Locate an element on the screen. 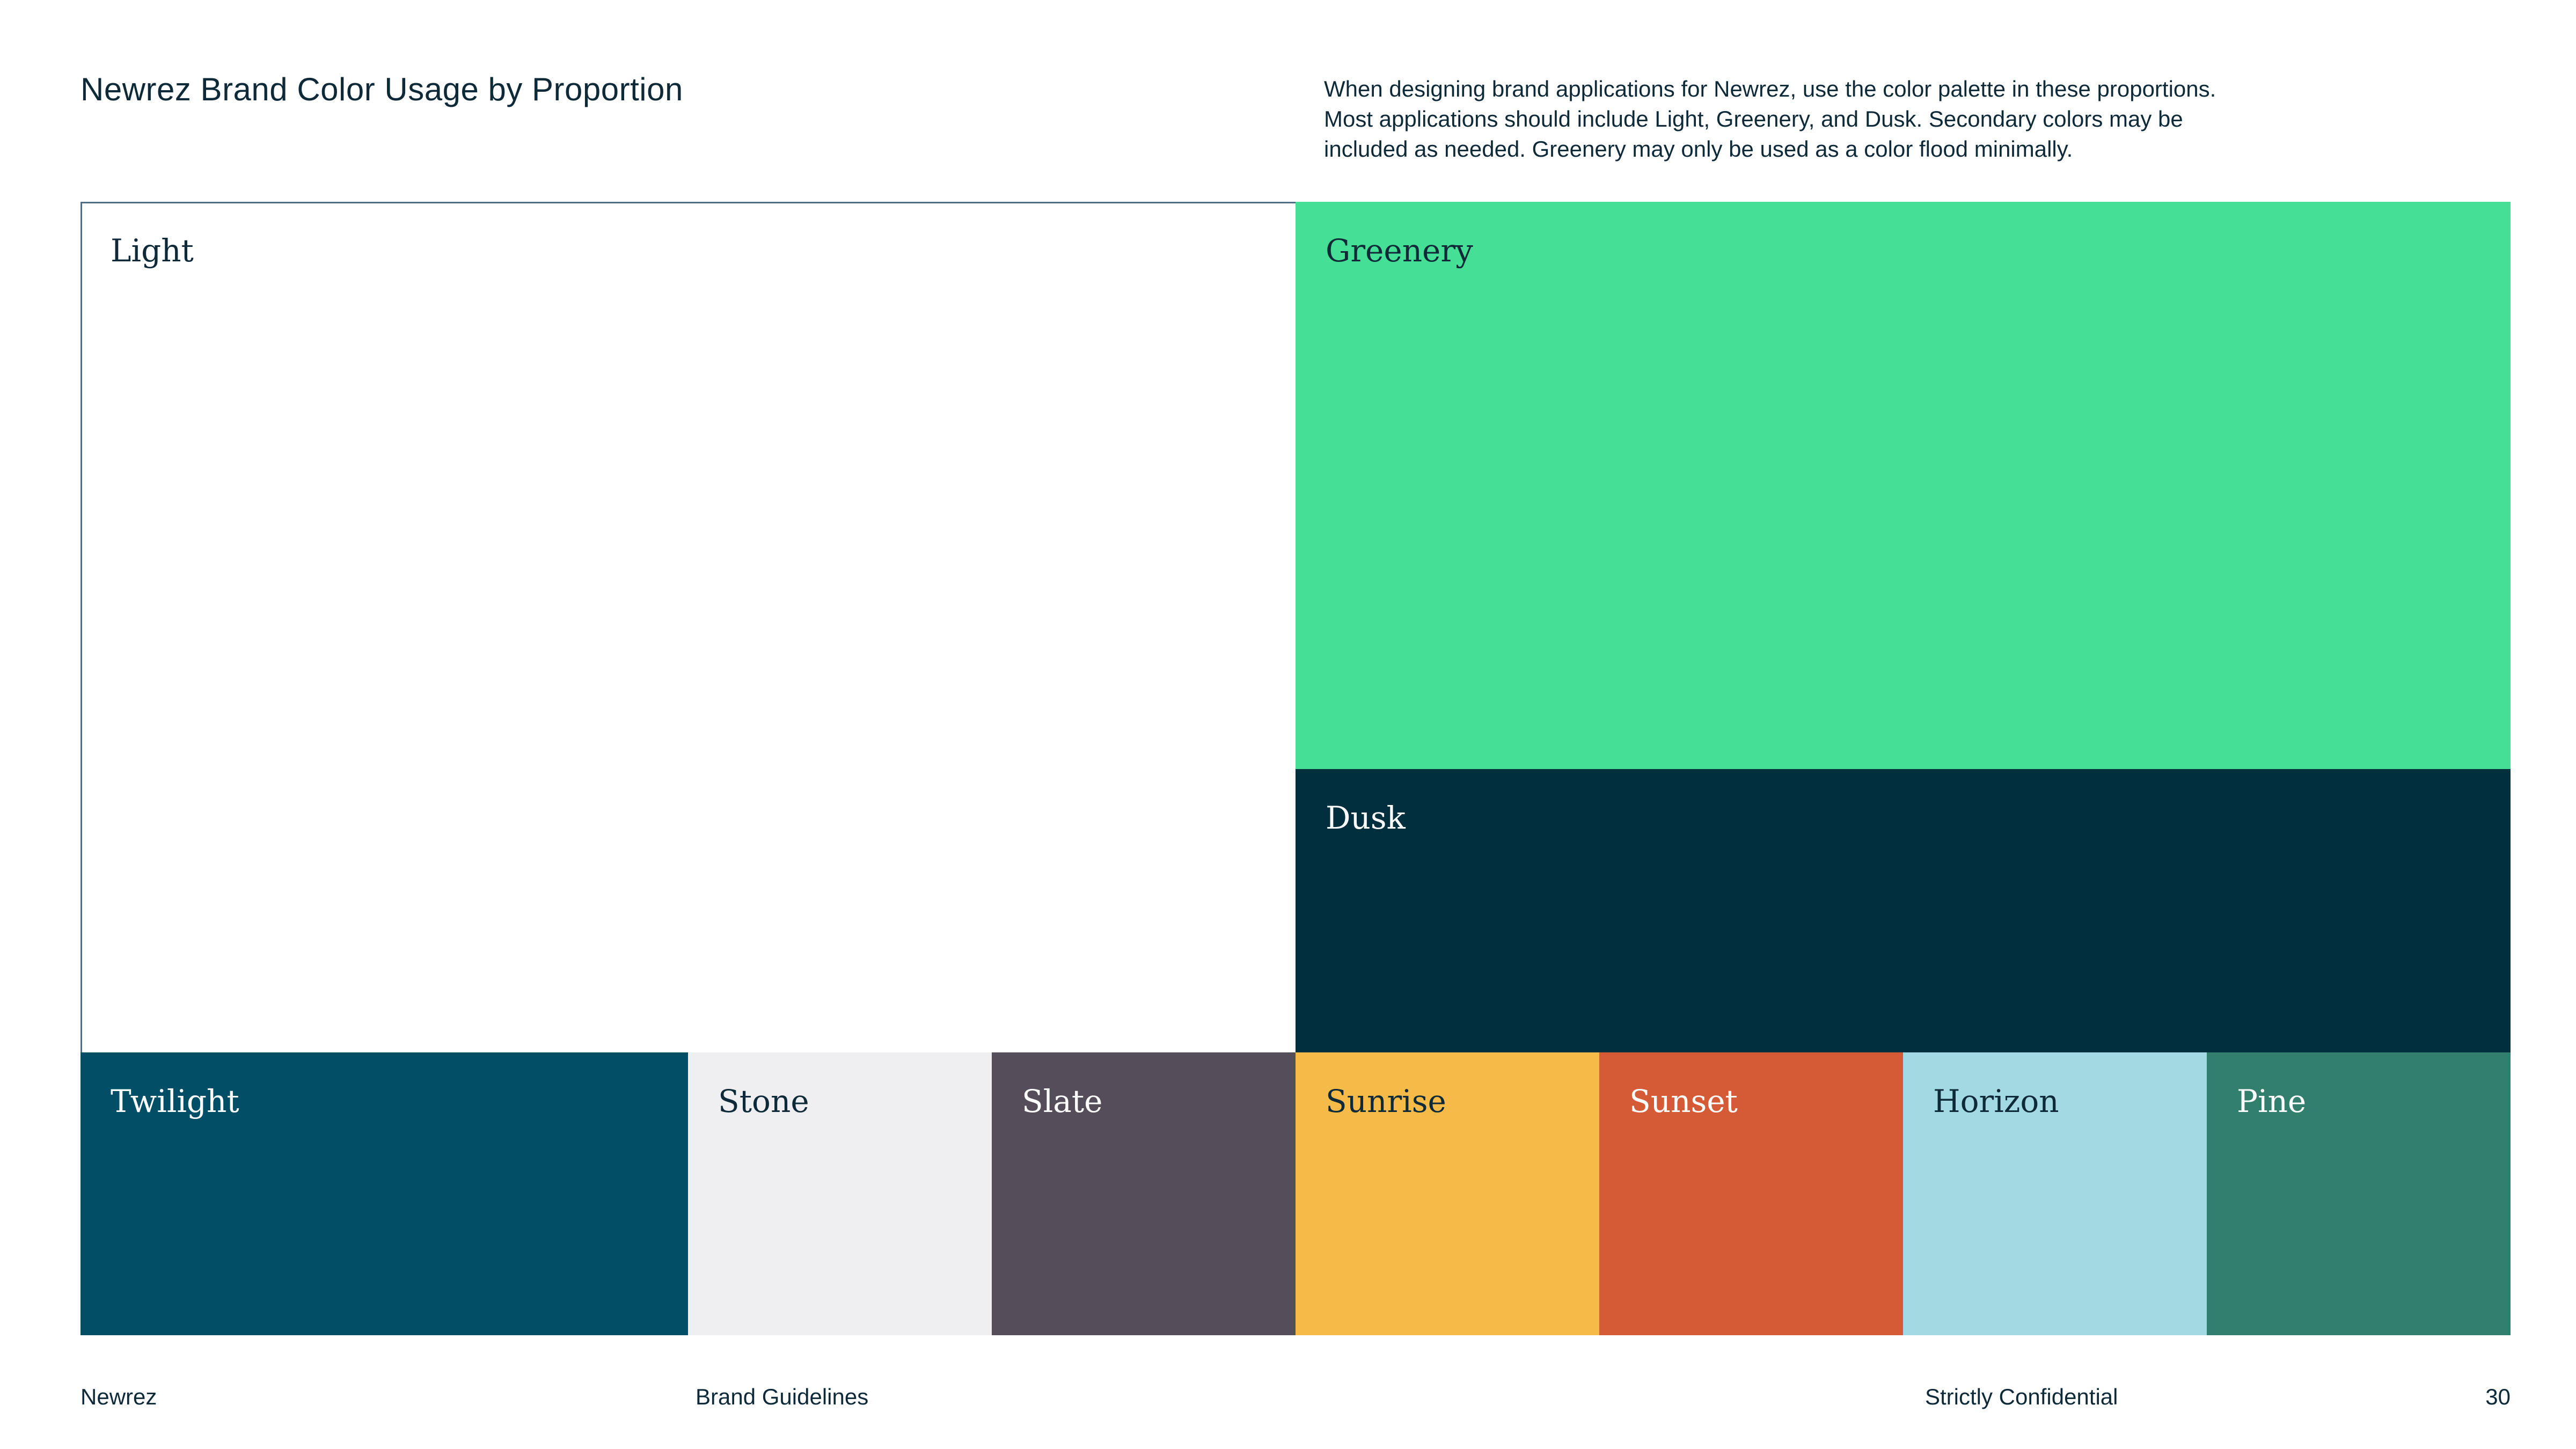 This screenshot has height=1449, width=2576. swatch-twilight: Twilight is located at coordinates (384, 1193).